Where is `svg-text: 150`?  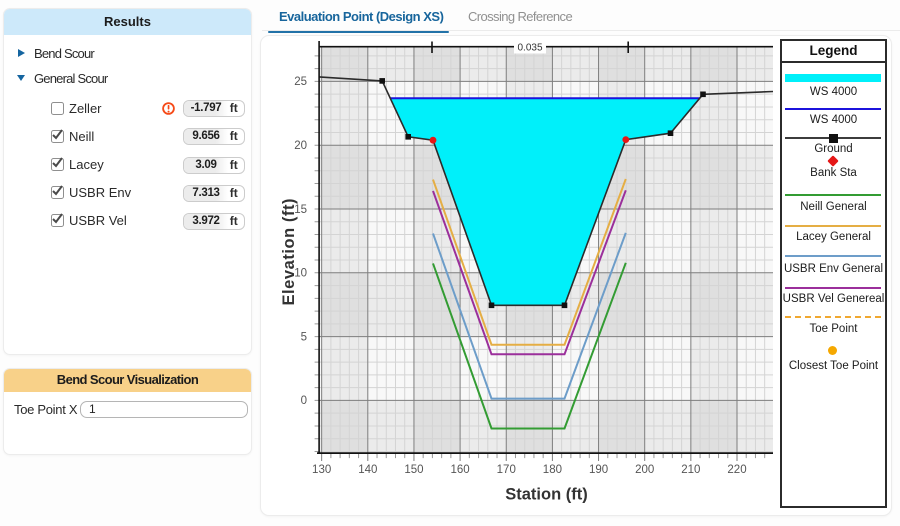
svg-text: 150 is located at coordinates (413, 470).